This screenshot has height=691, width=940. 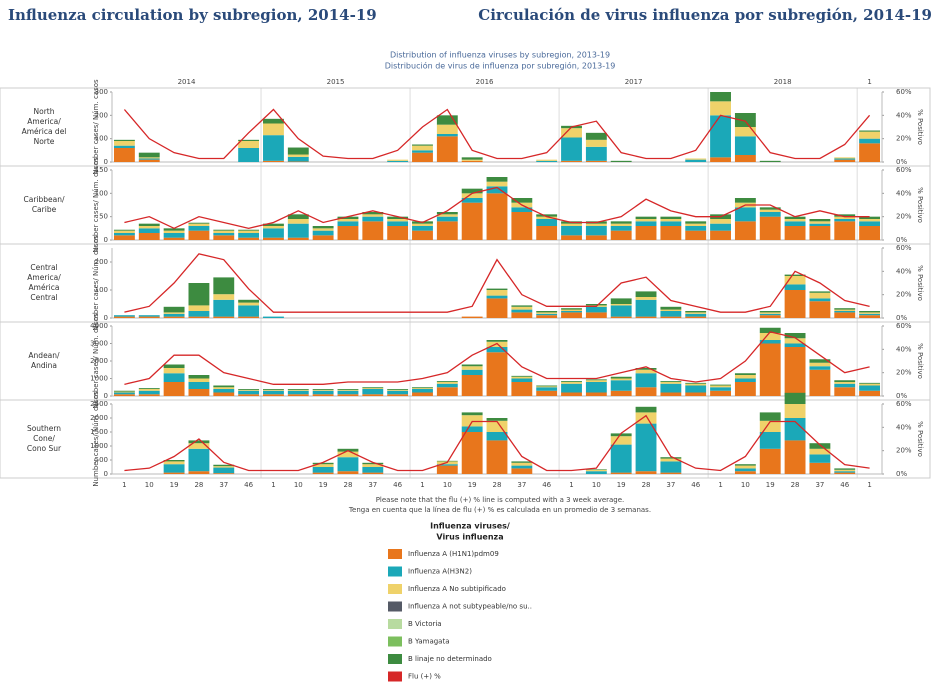 I want to click on x-tick-label: 1, so click(x=124, y=485).